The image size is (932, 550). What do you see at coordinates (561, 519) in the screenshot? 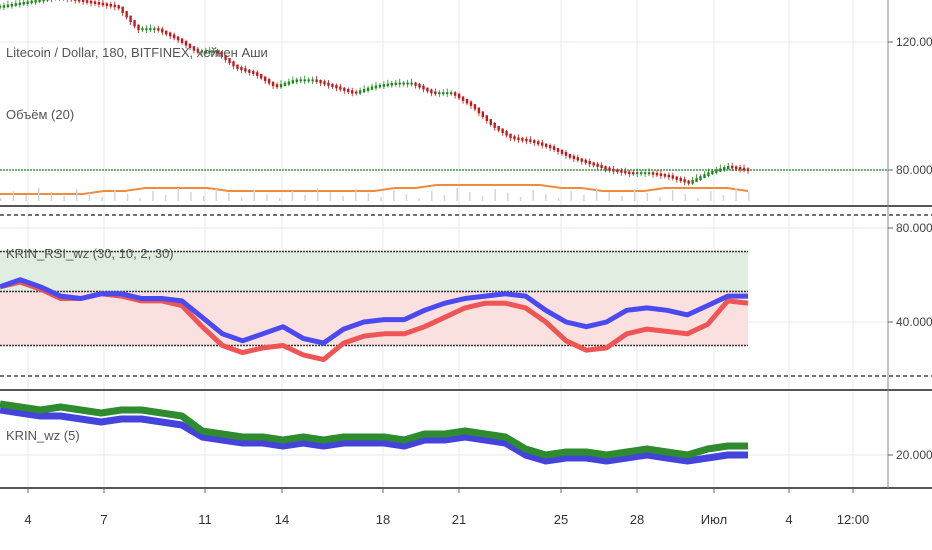
I see `time-label-6: 25` at bounding box center [561, 519].